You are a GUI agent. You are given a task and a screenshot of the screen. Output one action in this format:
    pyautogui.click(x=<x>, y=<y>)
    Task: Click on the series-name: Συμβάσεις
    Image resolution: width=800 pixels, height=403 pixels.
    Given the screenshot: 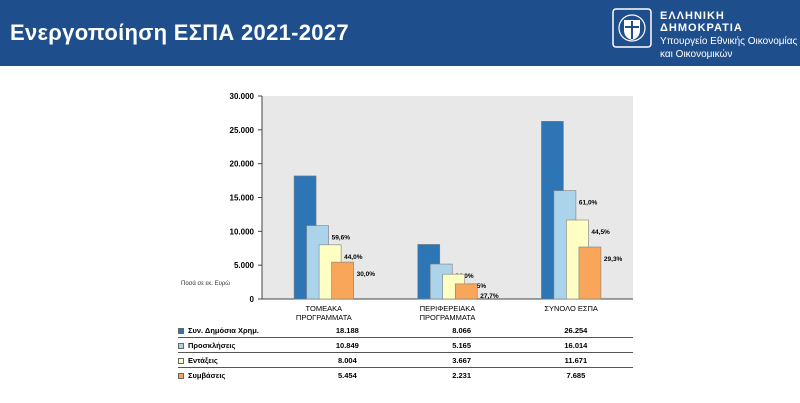 What is the action you would take?
    pyautogui.click(x=207, y=375)
    